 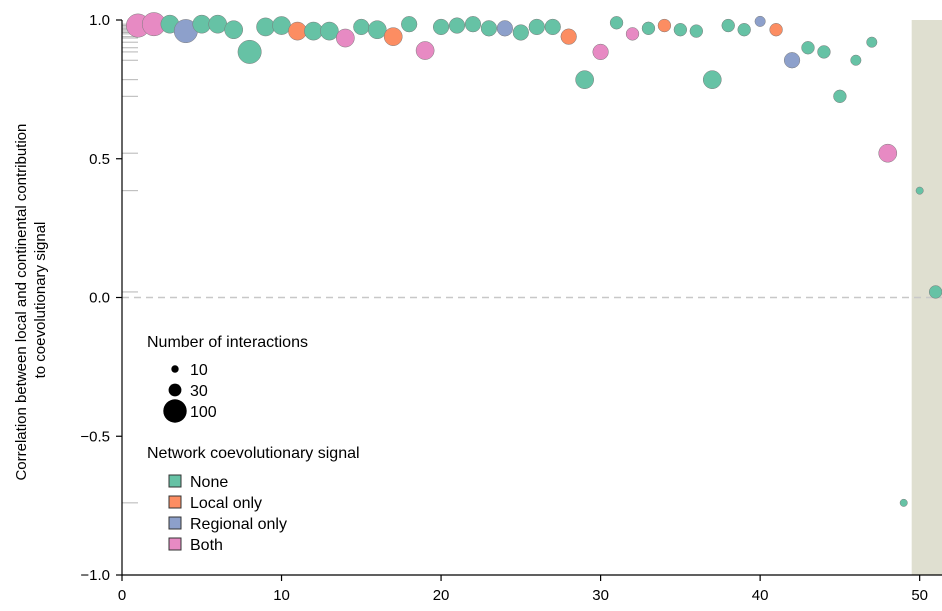 I want to click on y-tick-label: 0.0, so click(x=99, y=298).